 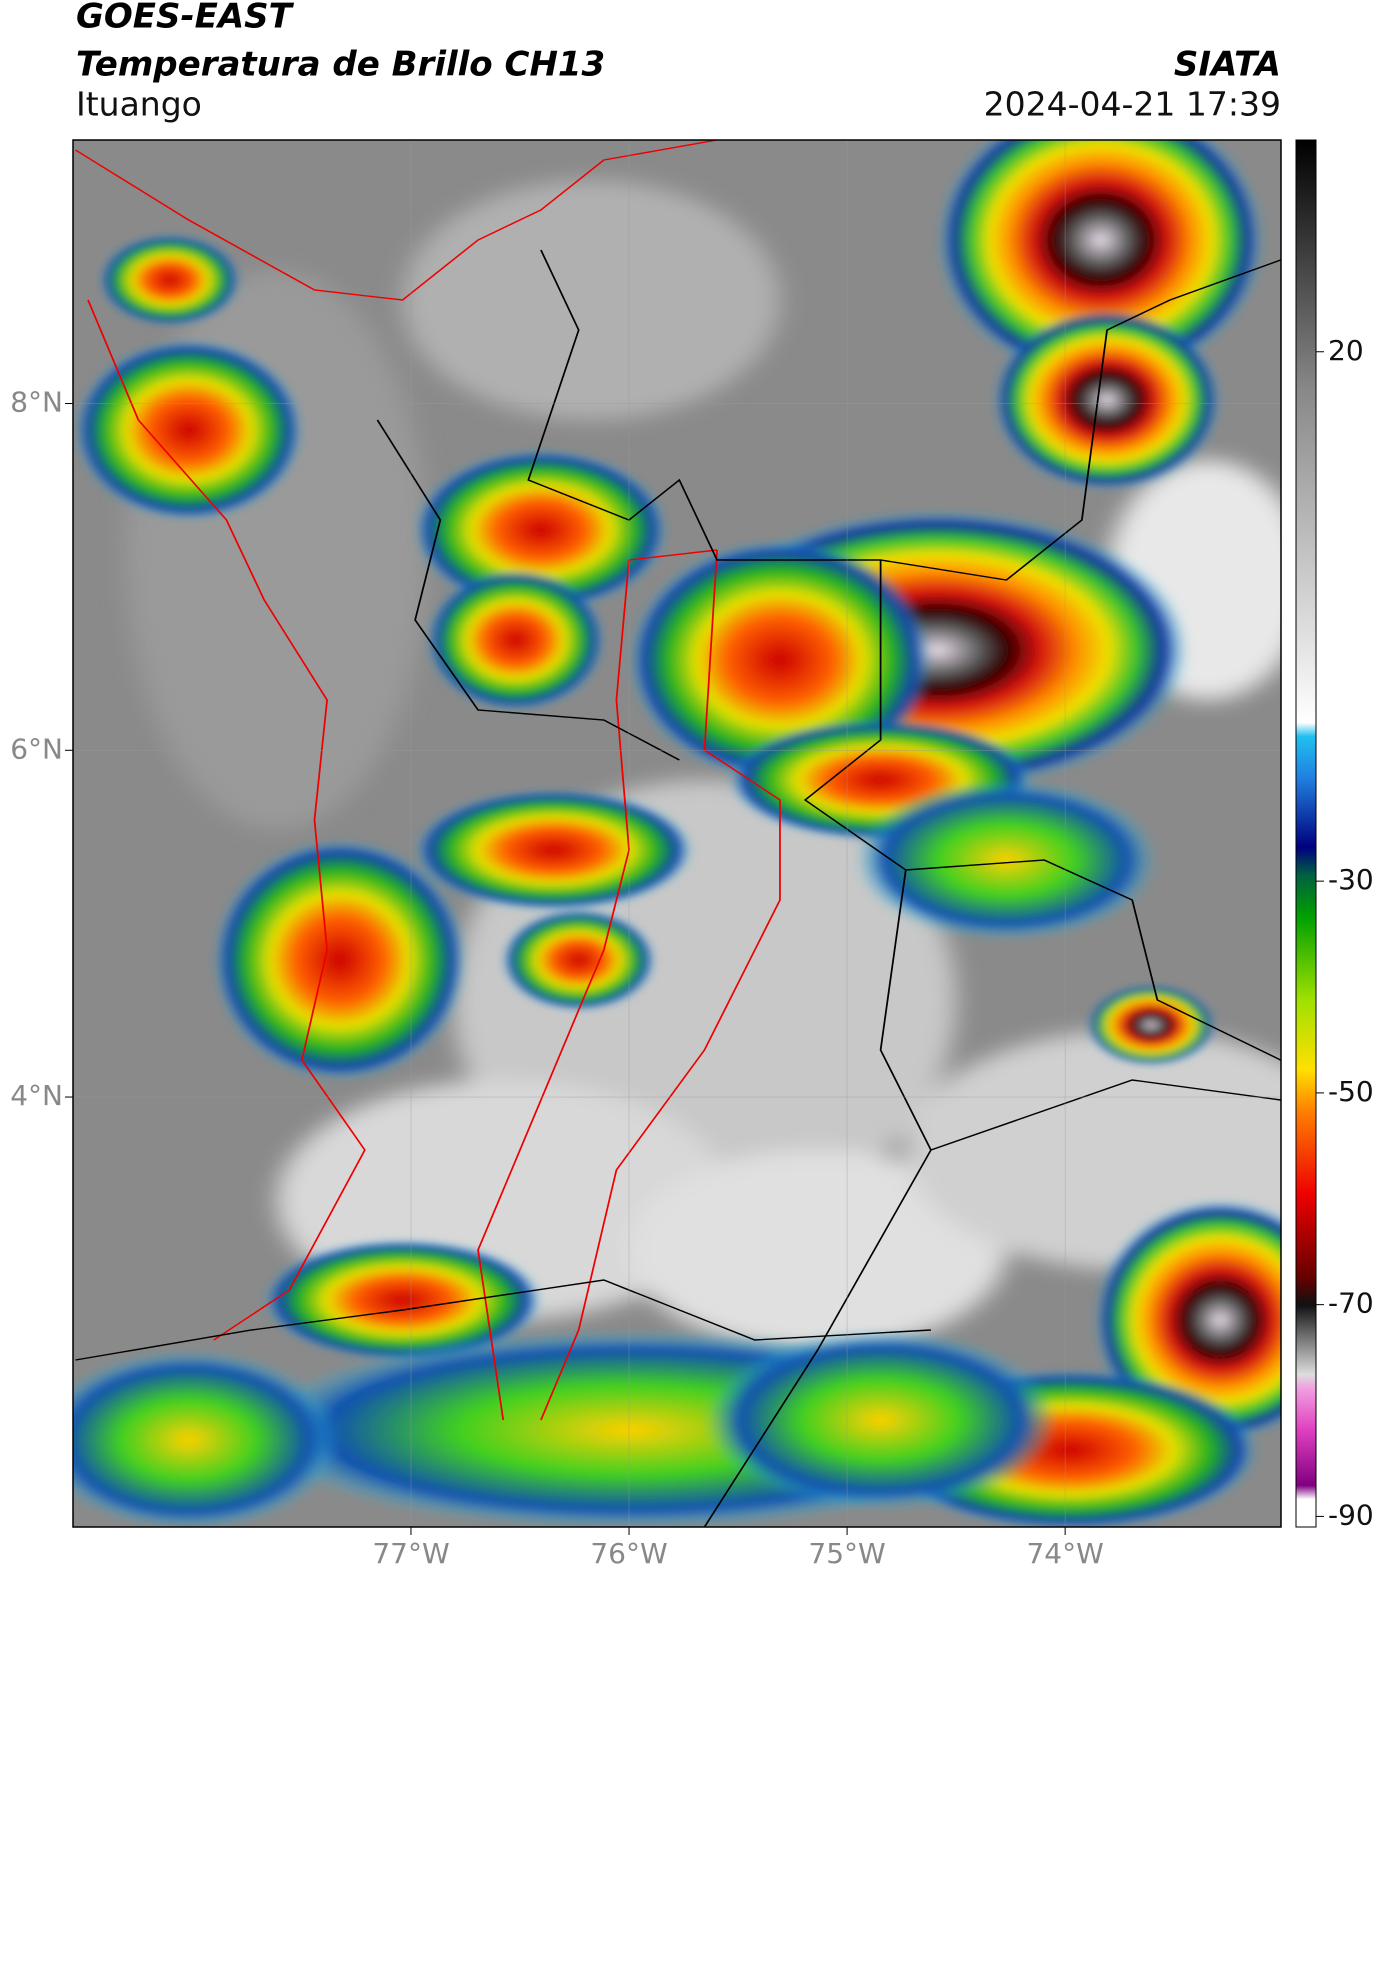 What do you see at coordinates (1351, 1091) in the screenshot?
I see `colorbar-tick-label: -50` at bounding box center [1351, 1091].